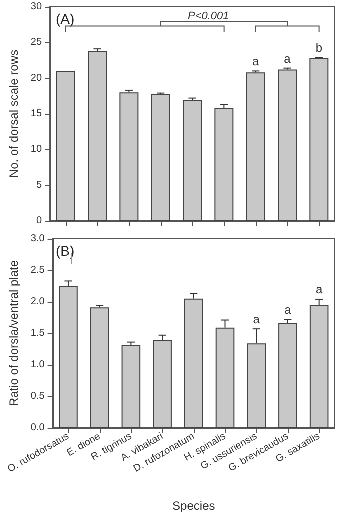  What do you see at coordinates (65, 19) in the screenshot?
I see `annotation: (A)` at bounding box center [65, 19].